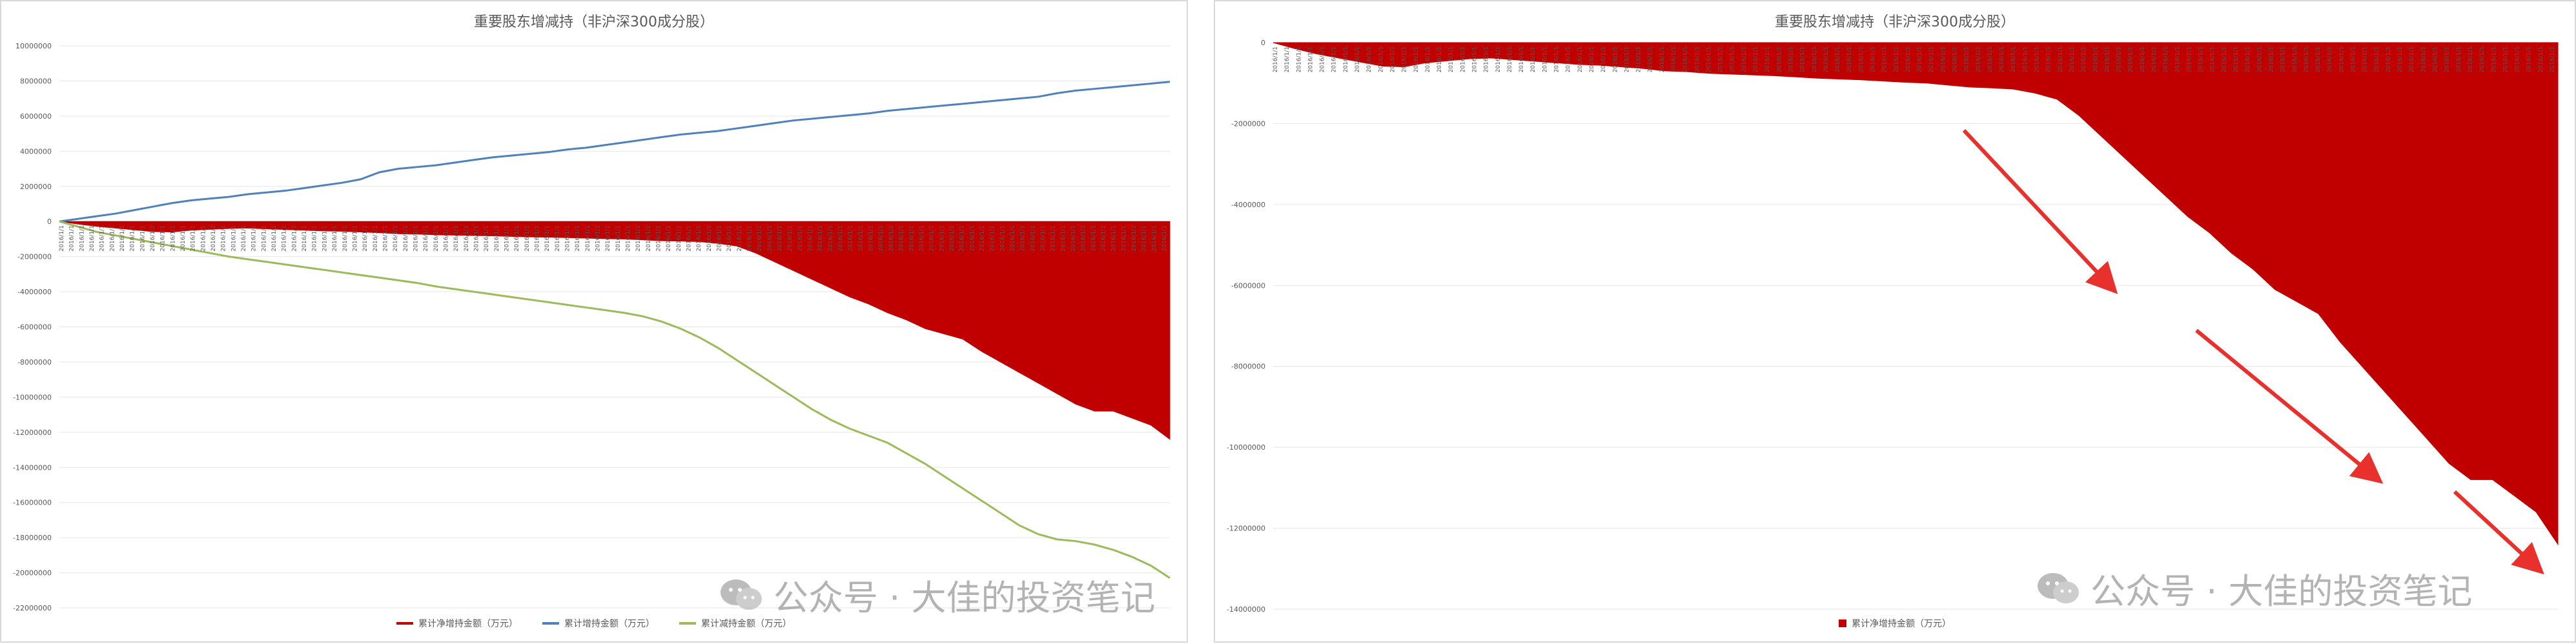 This screenshot has height=644, width=2576. I want to click on legend-swatch-increase, so click(550, 623).